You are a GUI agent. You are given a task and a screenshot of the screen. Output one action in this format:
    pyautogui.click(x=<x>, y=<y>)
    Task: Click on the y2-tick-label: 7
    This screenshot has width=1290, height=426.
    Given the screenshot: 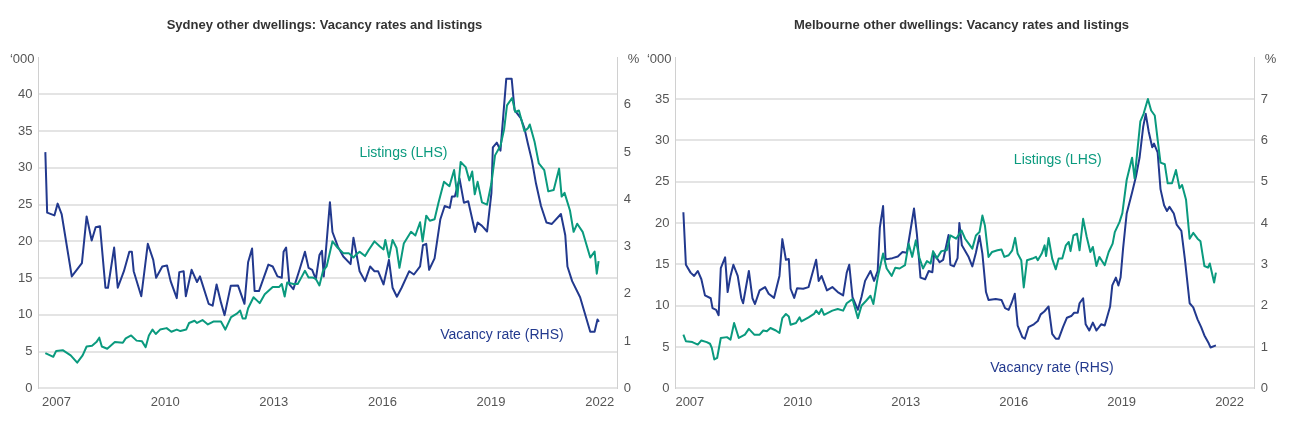 What is the action you would take?
    pyautogui.click(x=1264, y=98)
    